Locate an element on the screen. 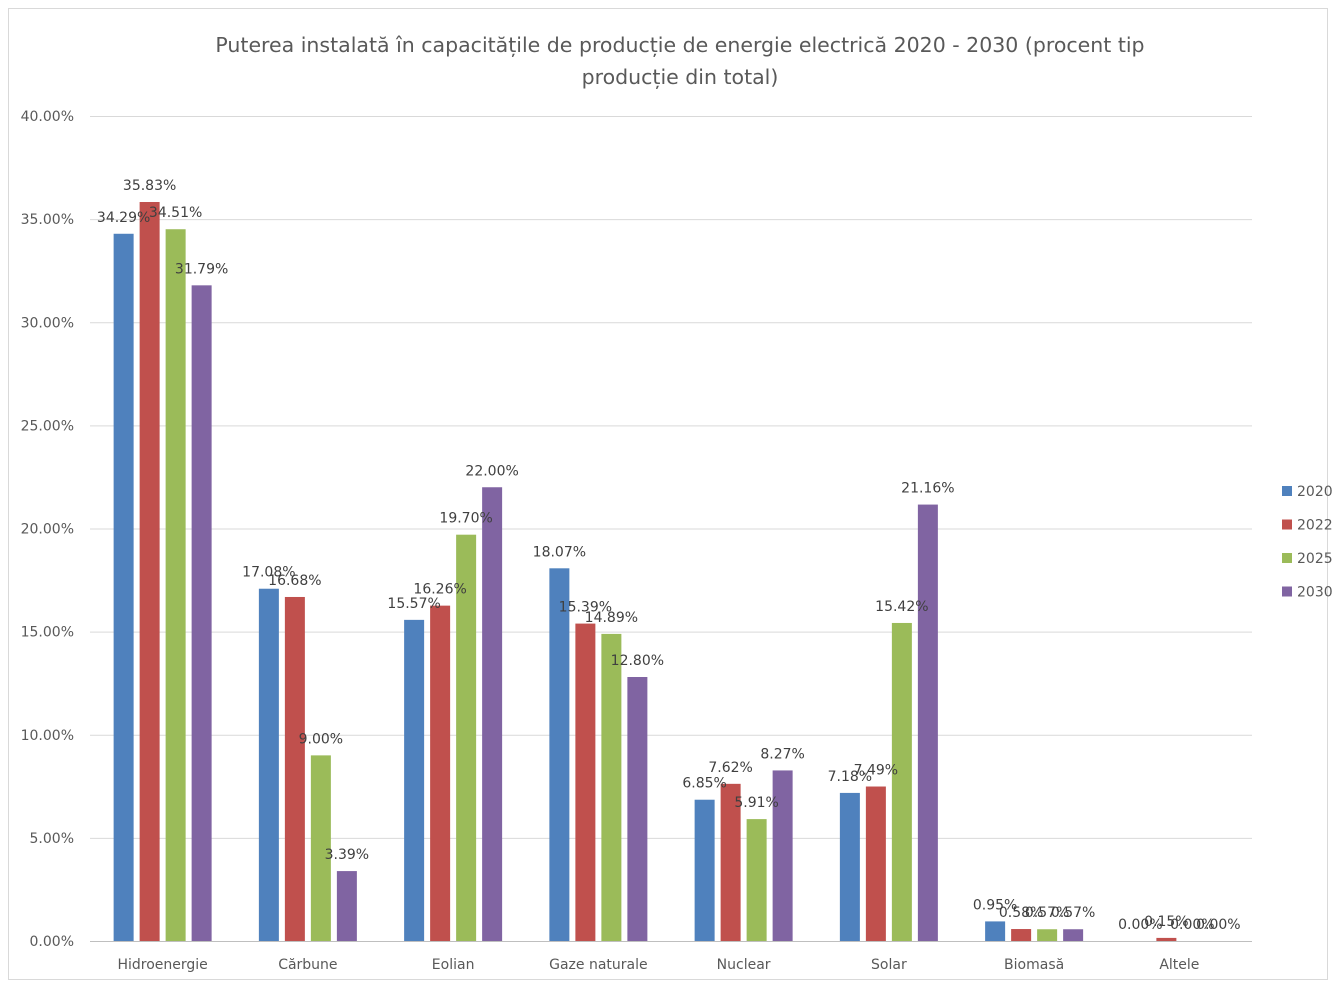  data-label-2025: 14.89% is located at coordinates (611, 618).